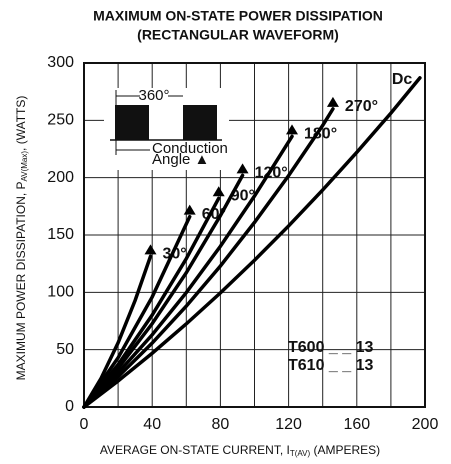  I want to click on y-label-main: MAXIMUM POWER DISSIPATION, P, so click(21, 280).